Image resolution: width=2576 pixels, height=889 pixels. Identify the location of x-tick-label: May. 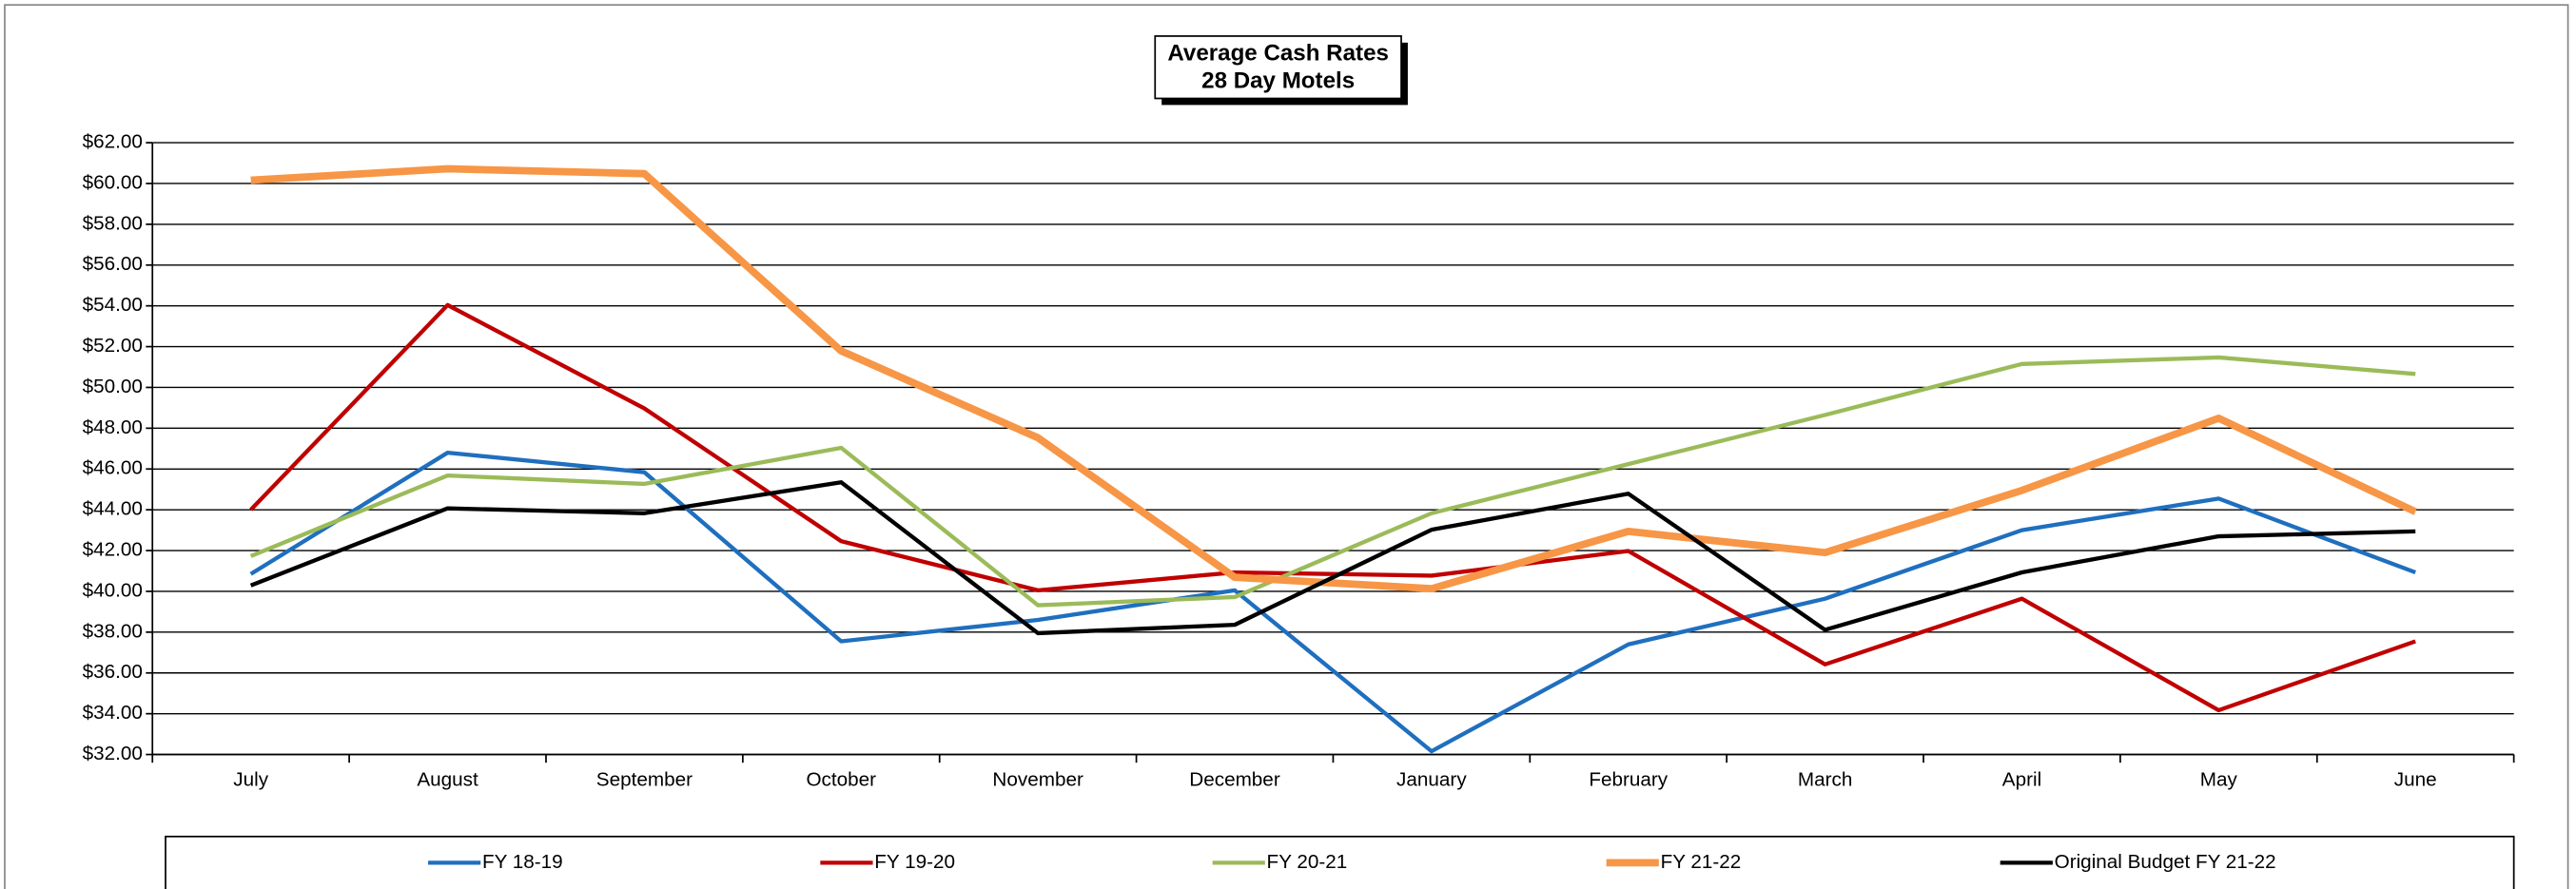
(2219, 780).